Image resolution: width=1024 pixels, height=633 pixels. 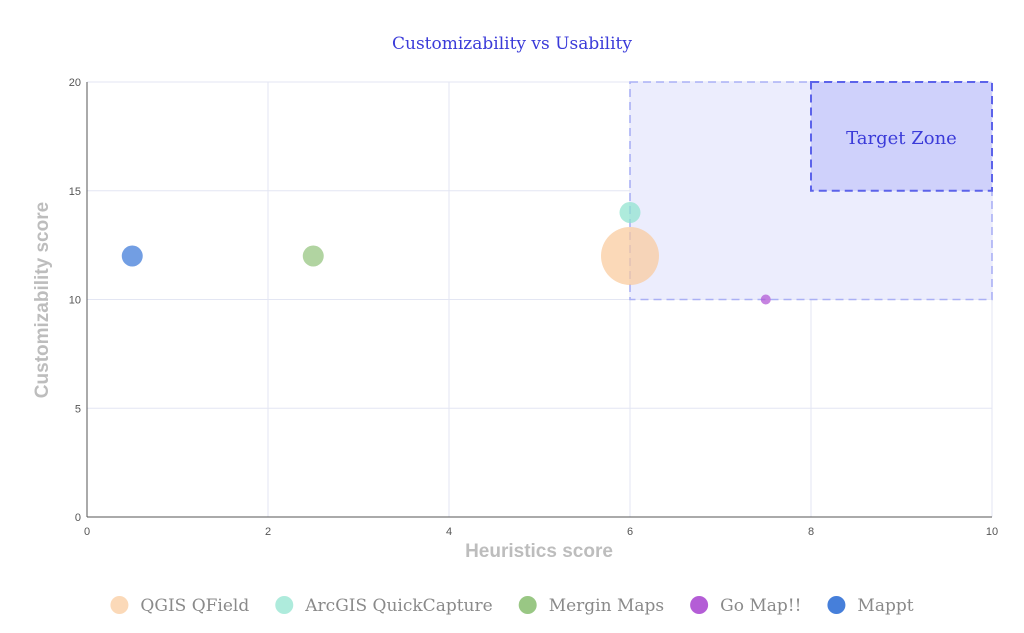 I want to click on x-axis-label: Heuristics score, so click(x=539, y=551).